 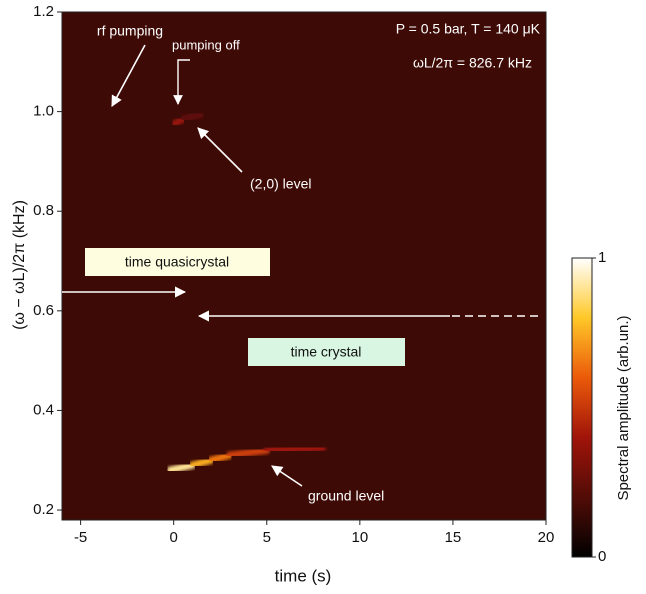 I want to click on annotation: rf pumping, so click(x=130, y=31).